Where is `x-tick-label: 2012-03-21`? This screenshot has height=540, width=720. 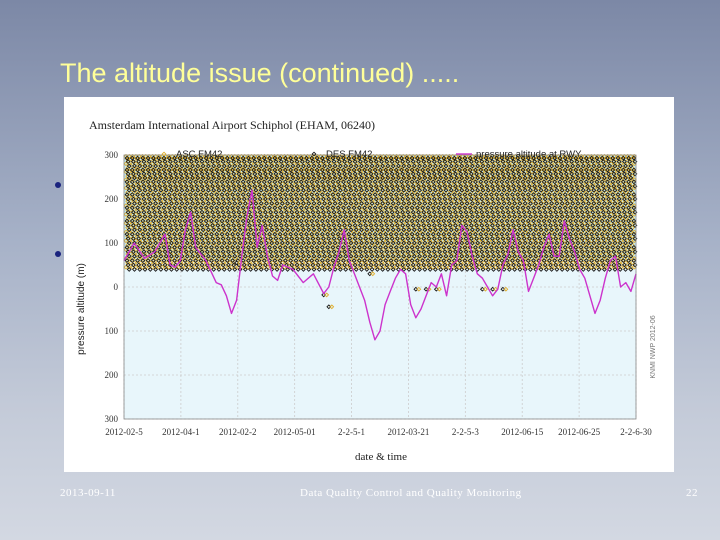
x-tick-label: 2012-03-21 is located at coordinates (408, 432).